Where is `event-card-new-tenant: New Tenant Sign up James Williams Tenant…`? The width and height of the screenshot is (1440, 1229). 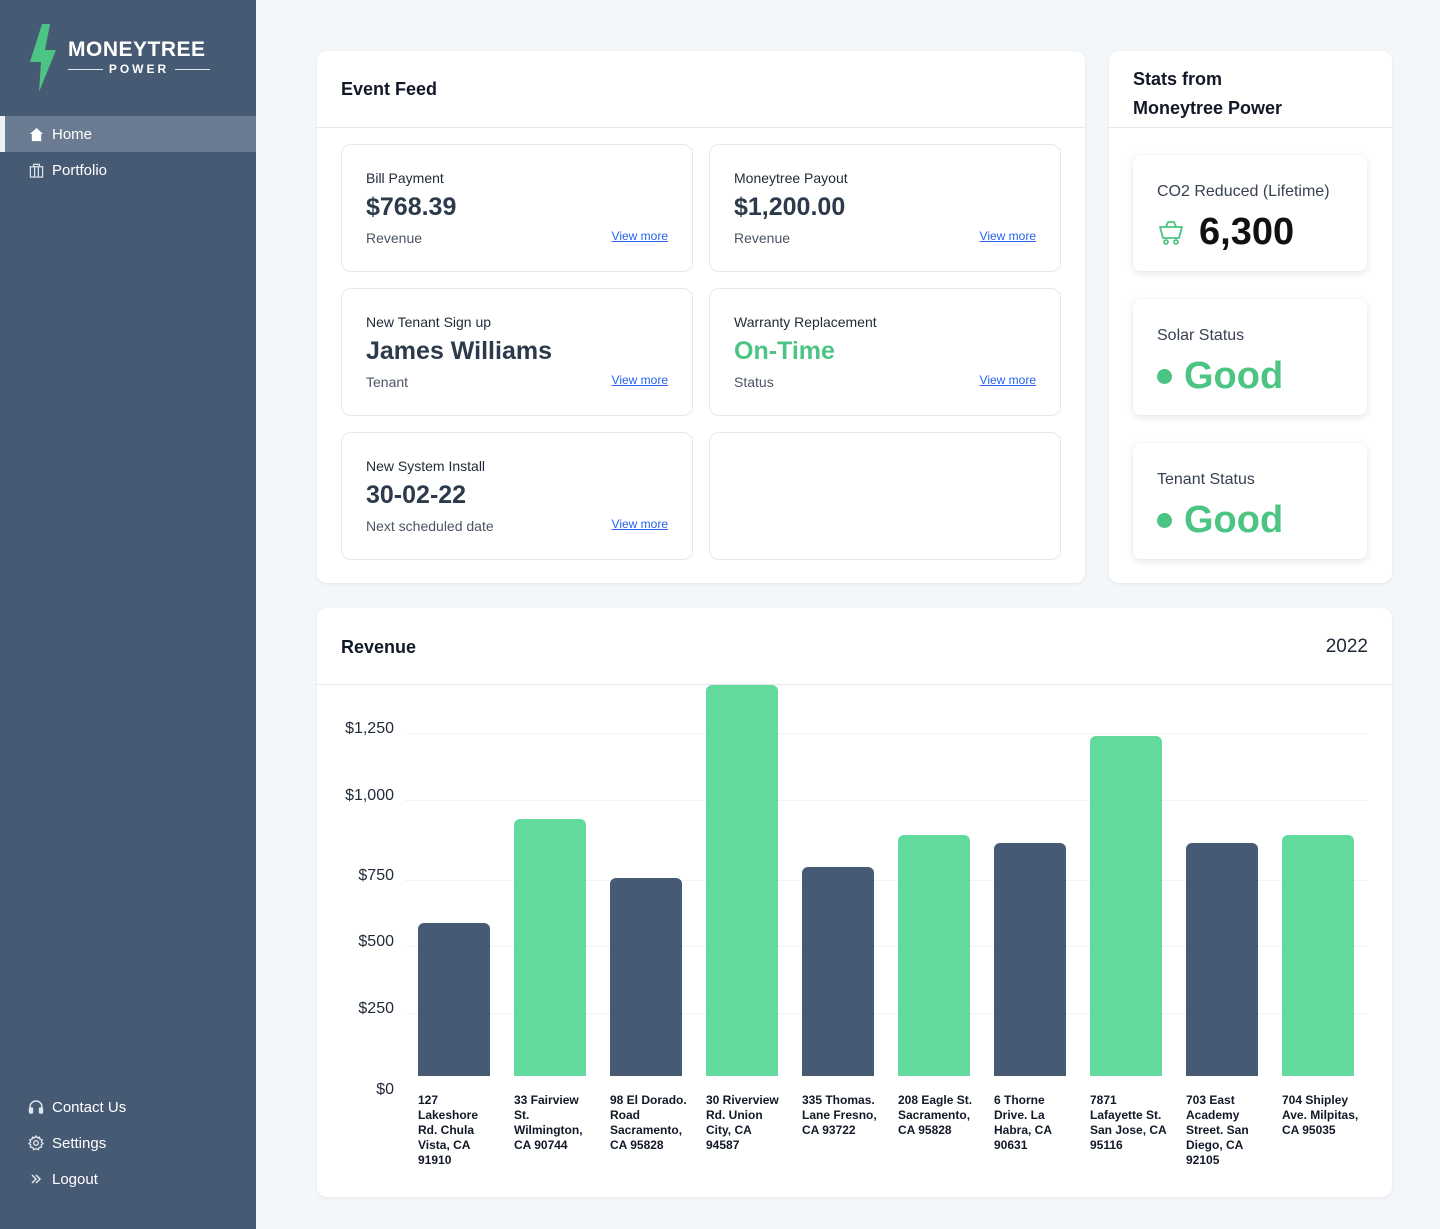 event-card-new-tenant: New Tenant Sign up James Williams Tenant… is located at coordinates (517, 352).